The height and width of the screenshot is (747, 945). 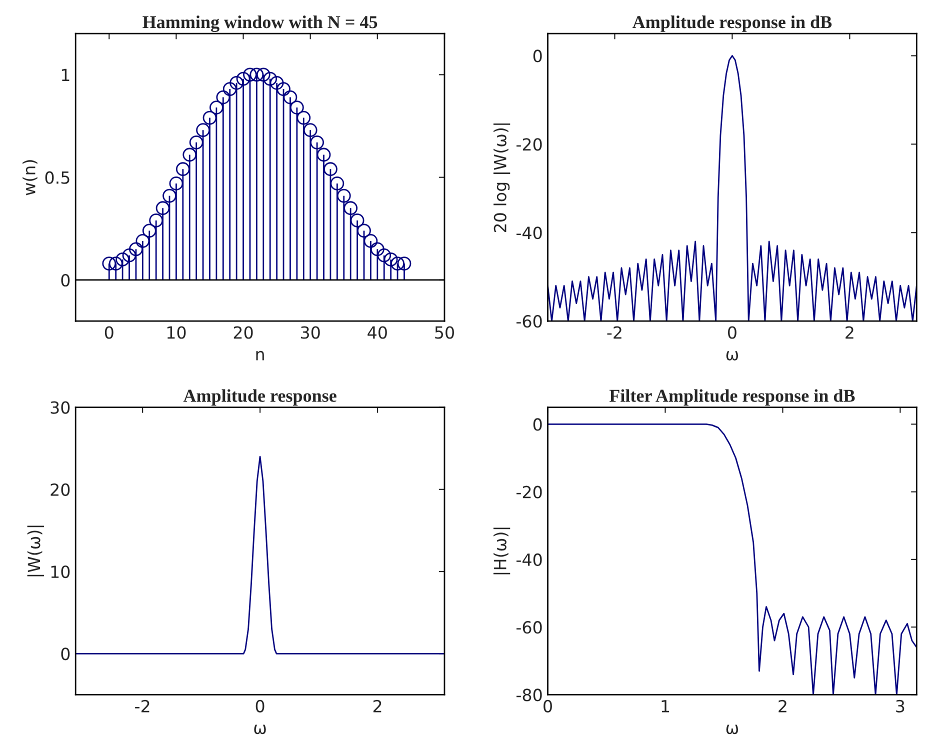 What do you see at coordinates (501, 551) in the screenshot?
I see `y-axis-title: |H(ω)|` at bounding box center [501, 551].